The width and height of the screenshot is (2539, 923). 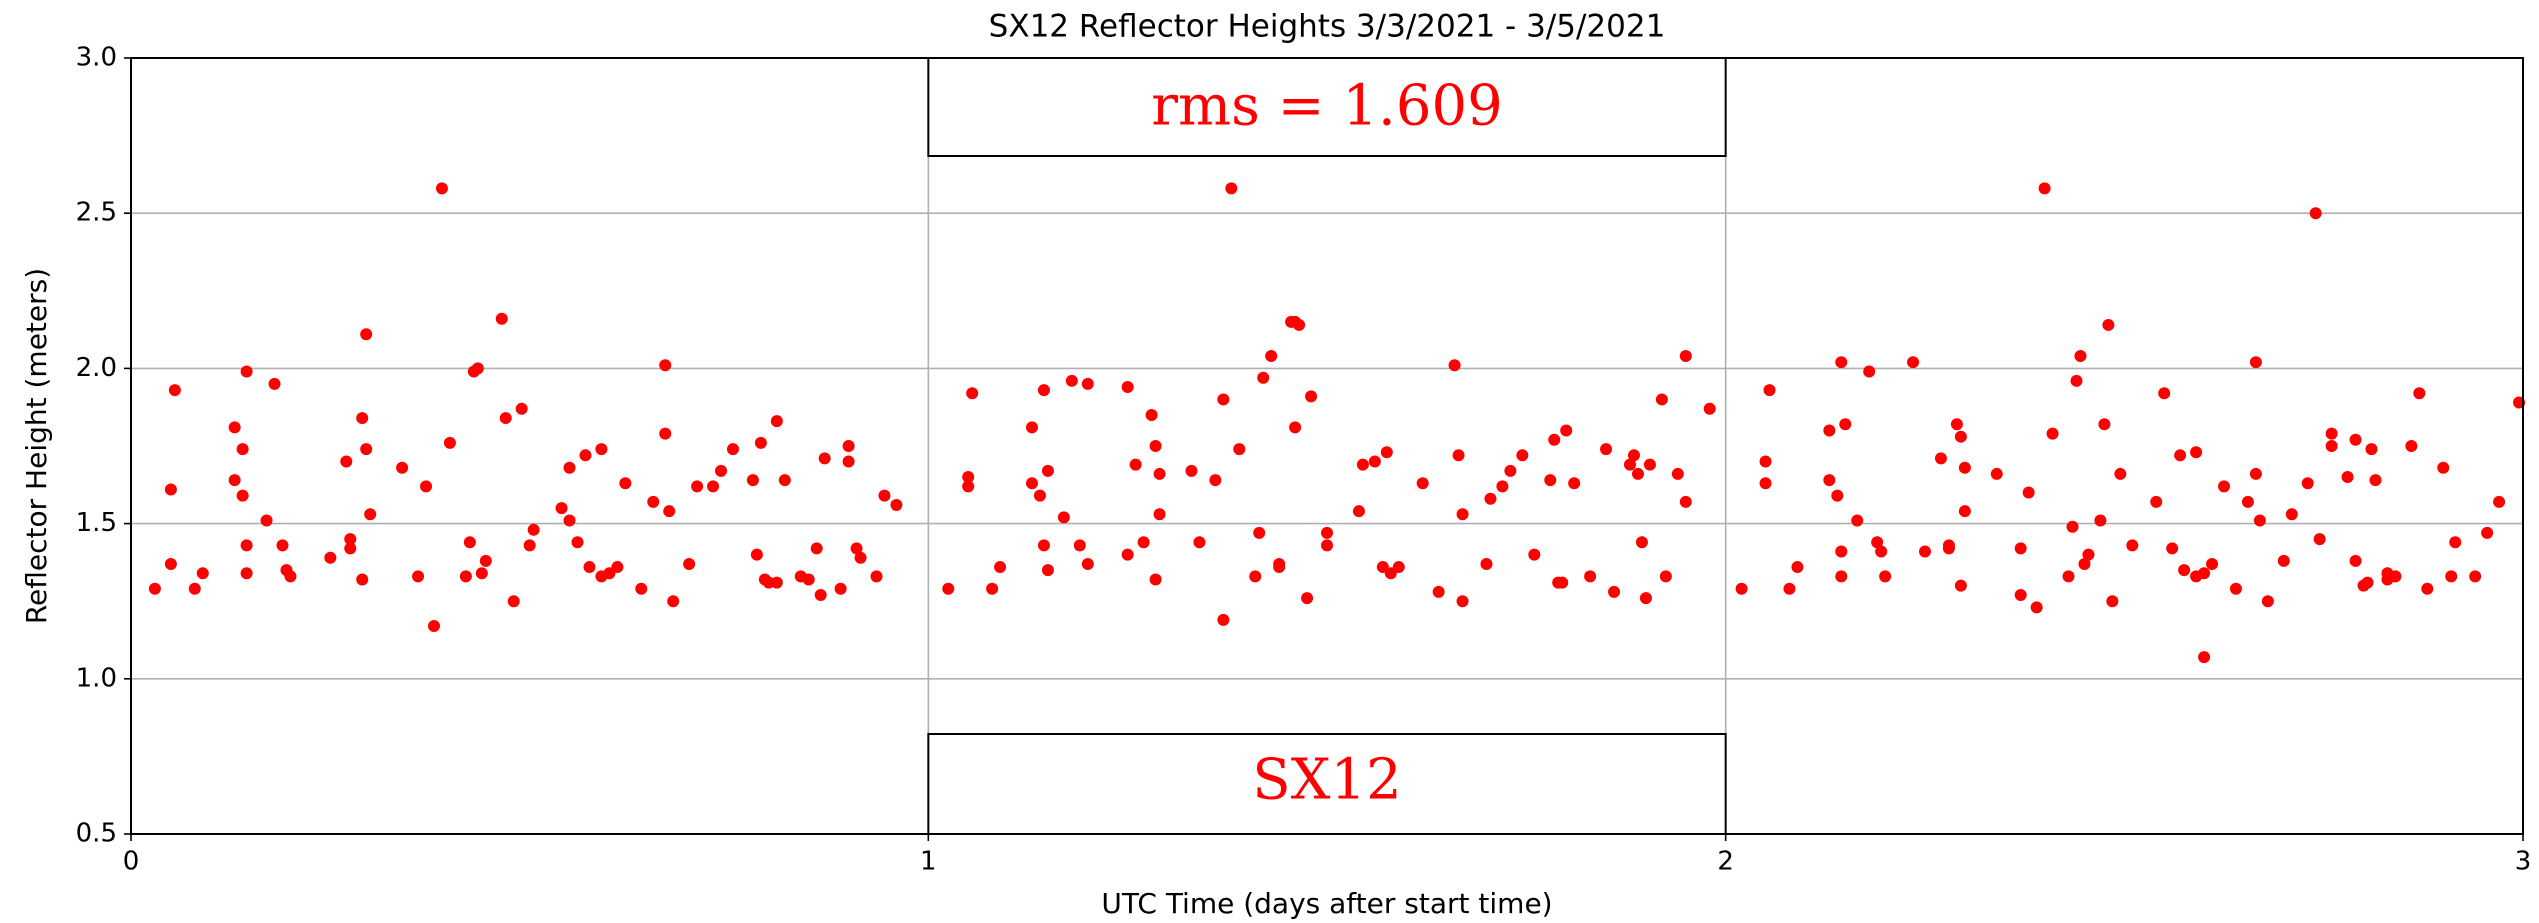 What do you see at coordinates (96, 678) in the screenshot?
I see `y-tick-label: 1.0` at bounding box center [96, 678].